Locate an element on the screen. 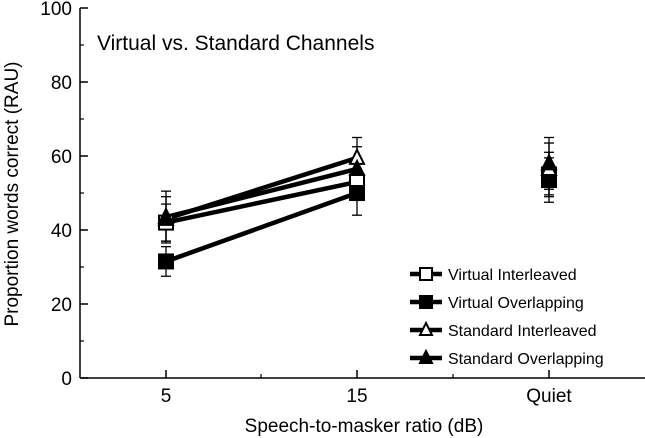 The height and width of the screenshot is (438, 645). chart-title: Virtual vs. Standard Channels is located at coordinates (235, 43).